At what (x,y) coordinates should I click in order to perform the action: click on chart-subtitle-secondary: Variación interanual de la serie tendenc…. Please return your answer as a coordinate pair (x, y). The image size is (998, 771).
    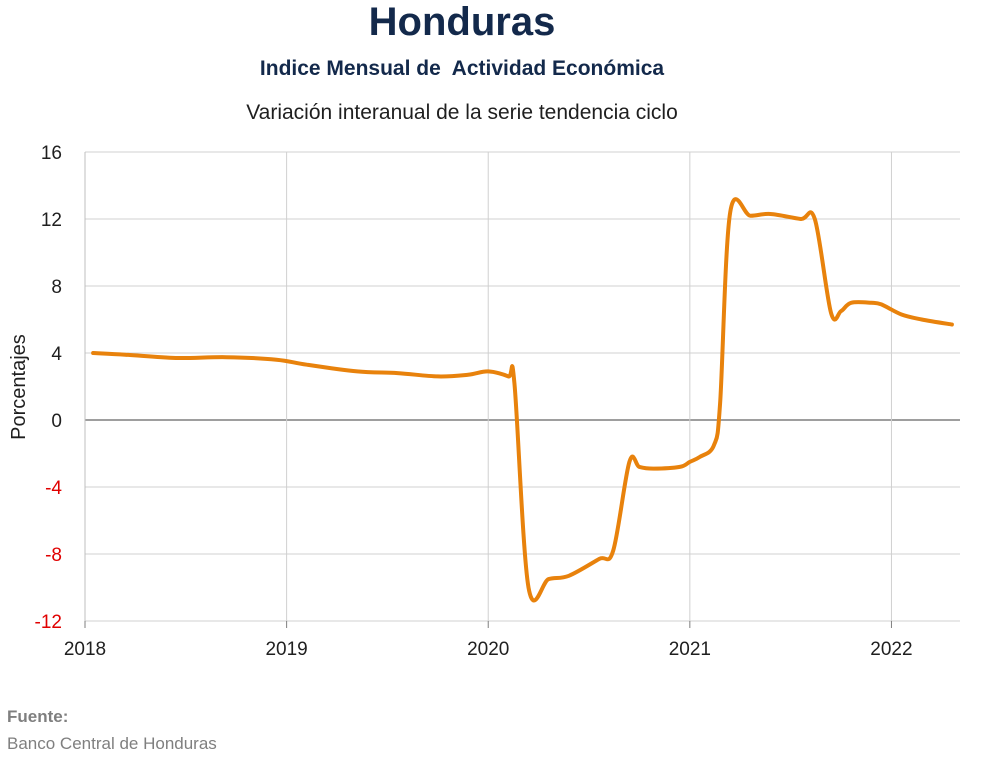
    Looking at the image, I should click on (462, 112).